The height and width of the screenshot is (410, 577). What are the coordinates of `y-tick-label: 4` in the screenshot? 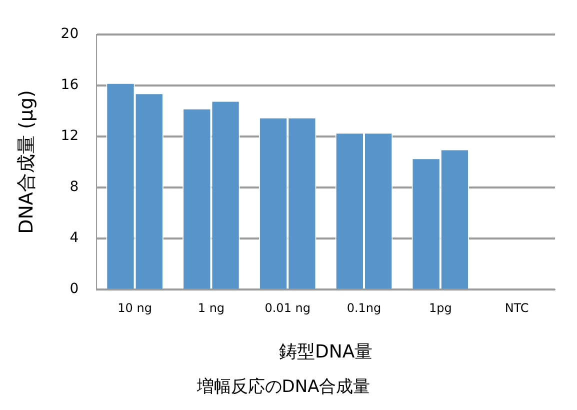 It's located at (74, 238).